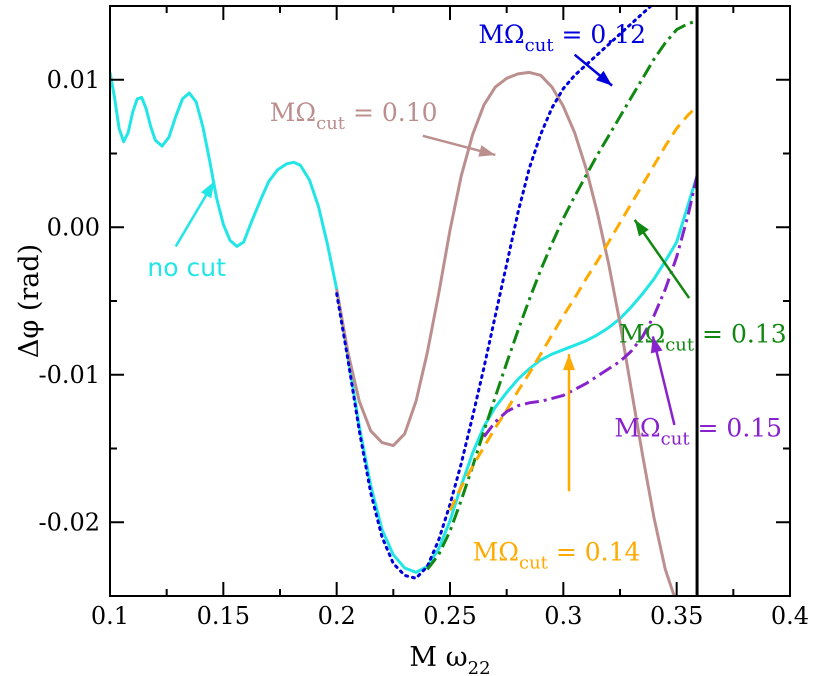  What do you see at coordinates (790, 616) in the screenshot?
I see `x-tick-label: 0.4` at bounding box center [790, 616].